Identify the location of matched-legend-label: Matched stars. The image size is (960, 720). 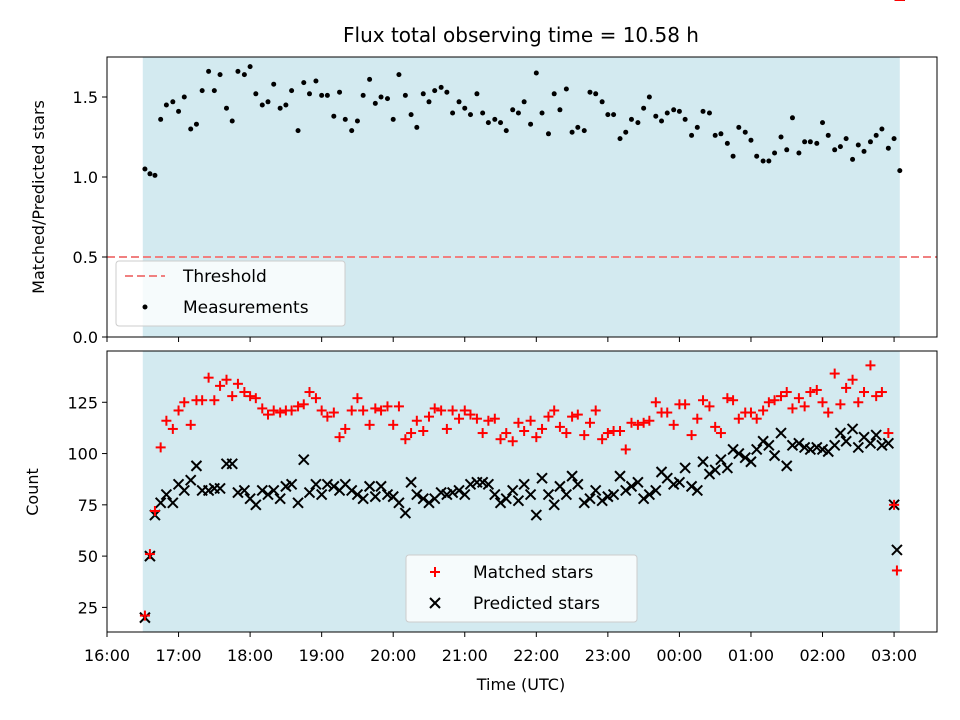
(533, 573).